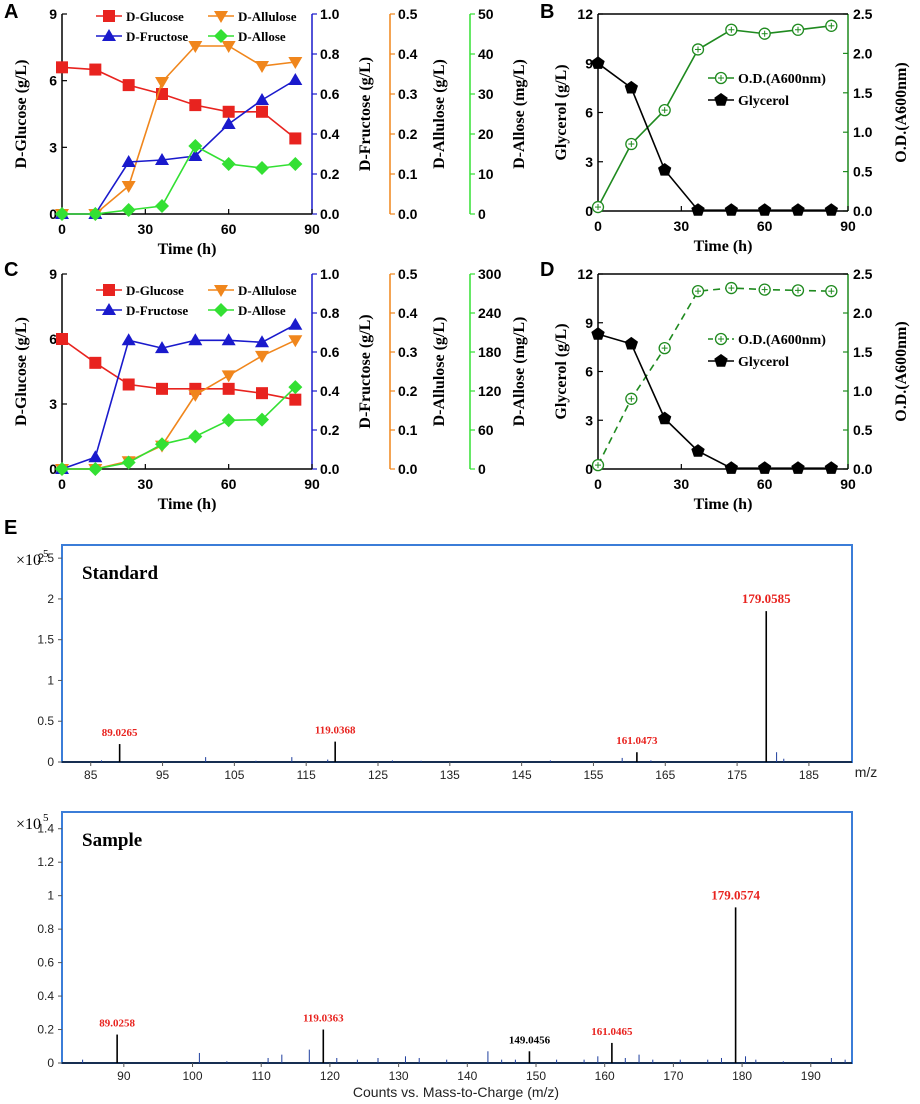  What do you see at coordinates (519, 372) in the screenshot?
I see `y-axis-label: D-Allose (mg/L)` at bounding box center [519, 372].